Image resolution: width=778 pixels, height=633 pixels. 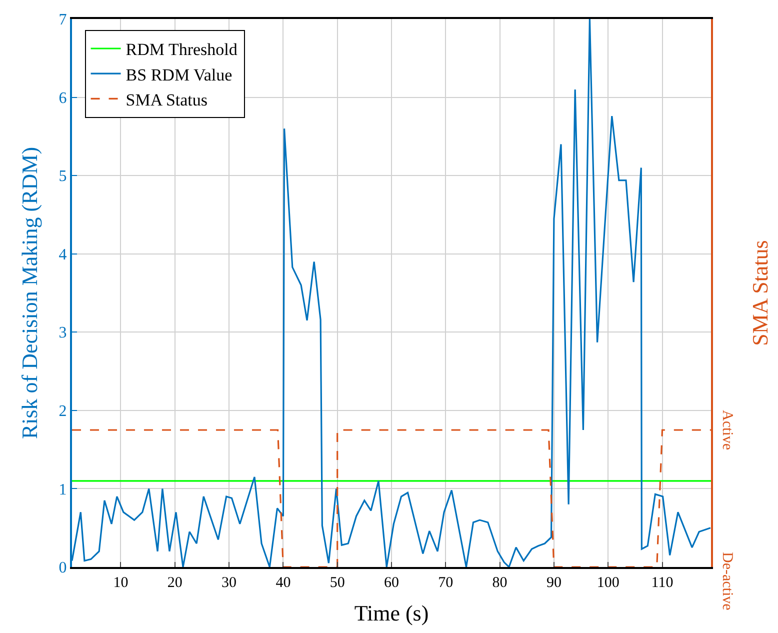 I want to click on y-tick-label: 7, so click(x=62, y=20).